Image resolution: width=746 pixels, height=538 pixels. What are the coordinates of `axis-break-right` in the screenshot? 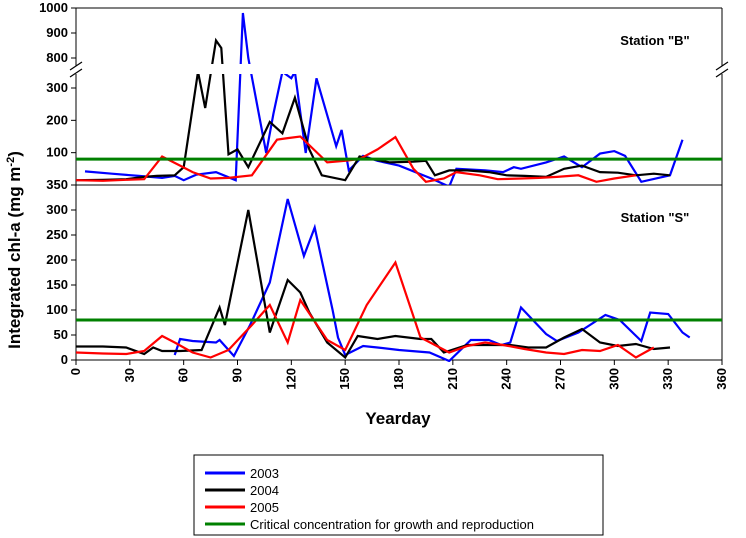 It's located at (722, 69).